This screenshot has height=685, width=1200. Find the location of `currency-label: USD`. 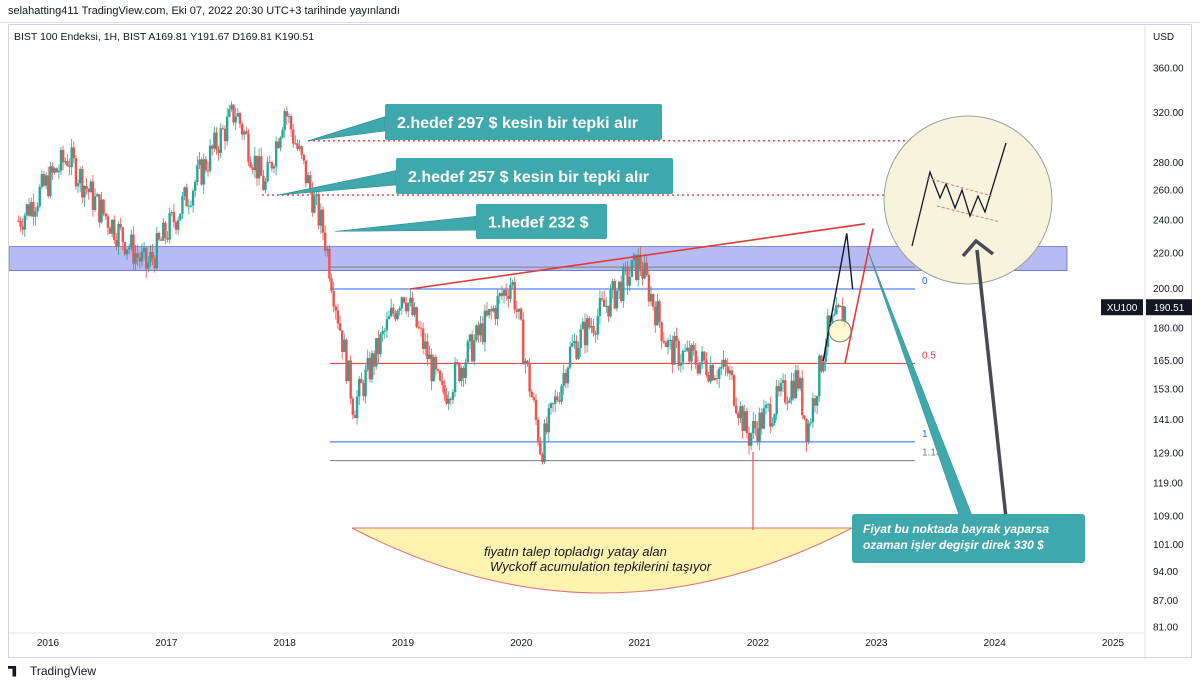

currency-label: USD is located at coordinates (1163, 37).